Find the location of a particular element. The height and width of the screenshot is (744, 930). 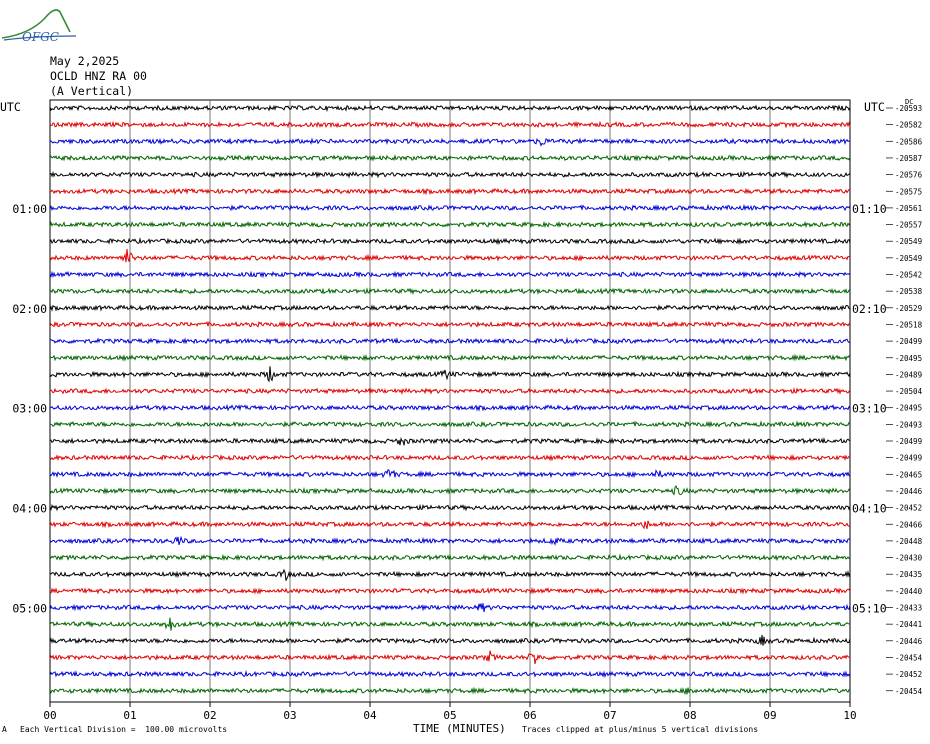

left-time-label: 02:00 is located at coordinates (29, 309).